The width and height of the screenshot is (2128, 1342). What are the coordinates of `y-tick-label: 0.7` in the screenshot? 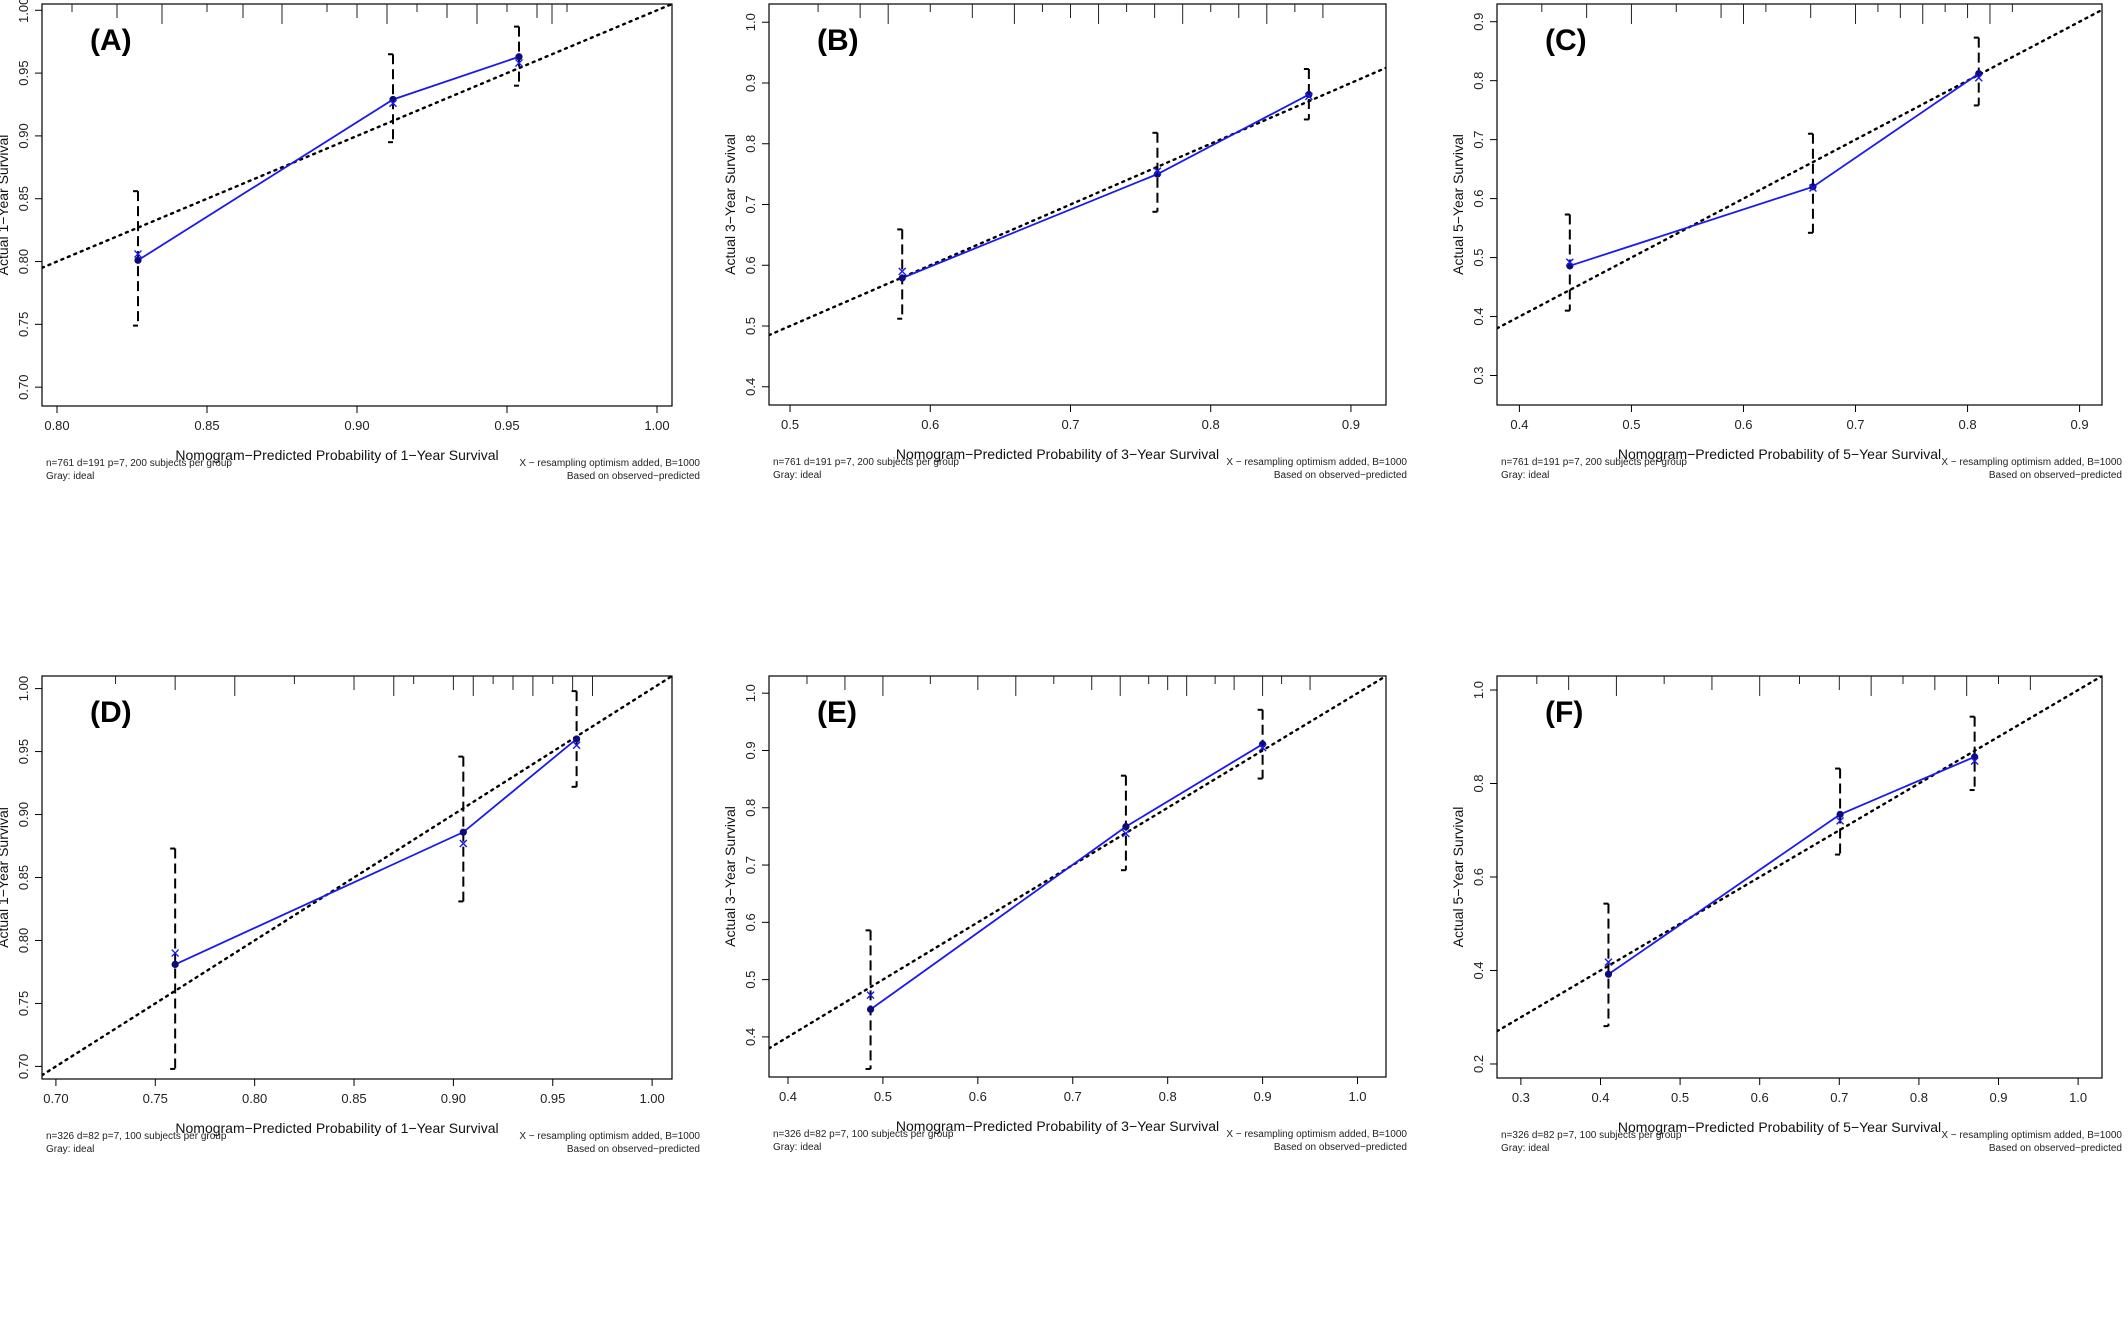 It's located at (750, 204).